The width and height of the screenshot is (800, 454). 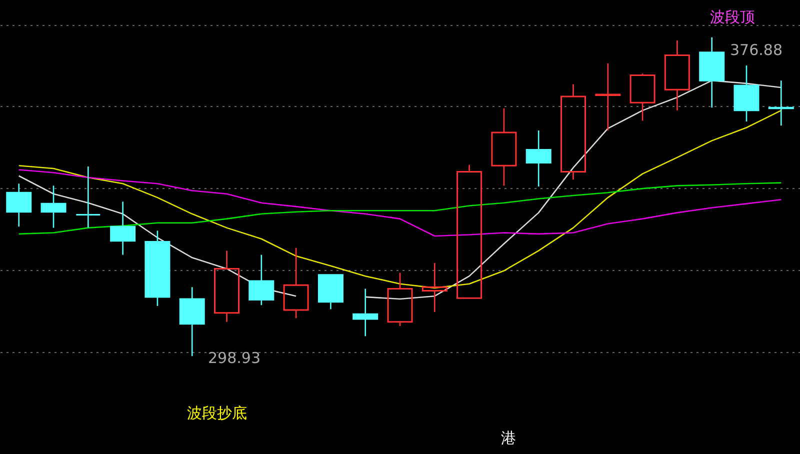 I want to click on annotation: 376.88, so click(x=756, y=50).